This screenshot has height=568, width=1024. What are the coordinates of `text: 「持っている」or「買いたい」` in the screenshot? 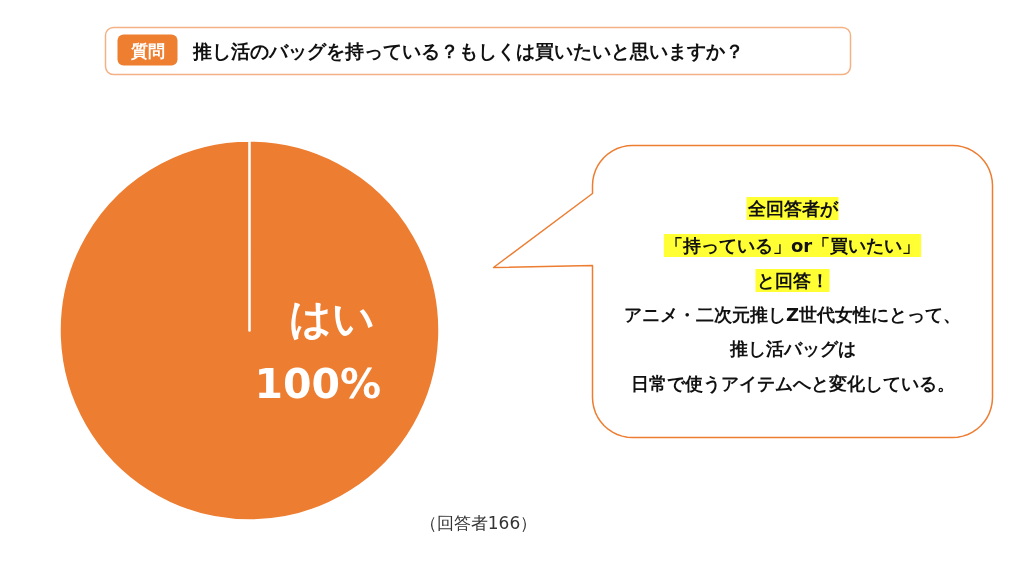 It's located at (792, 245).